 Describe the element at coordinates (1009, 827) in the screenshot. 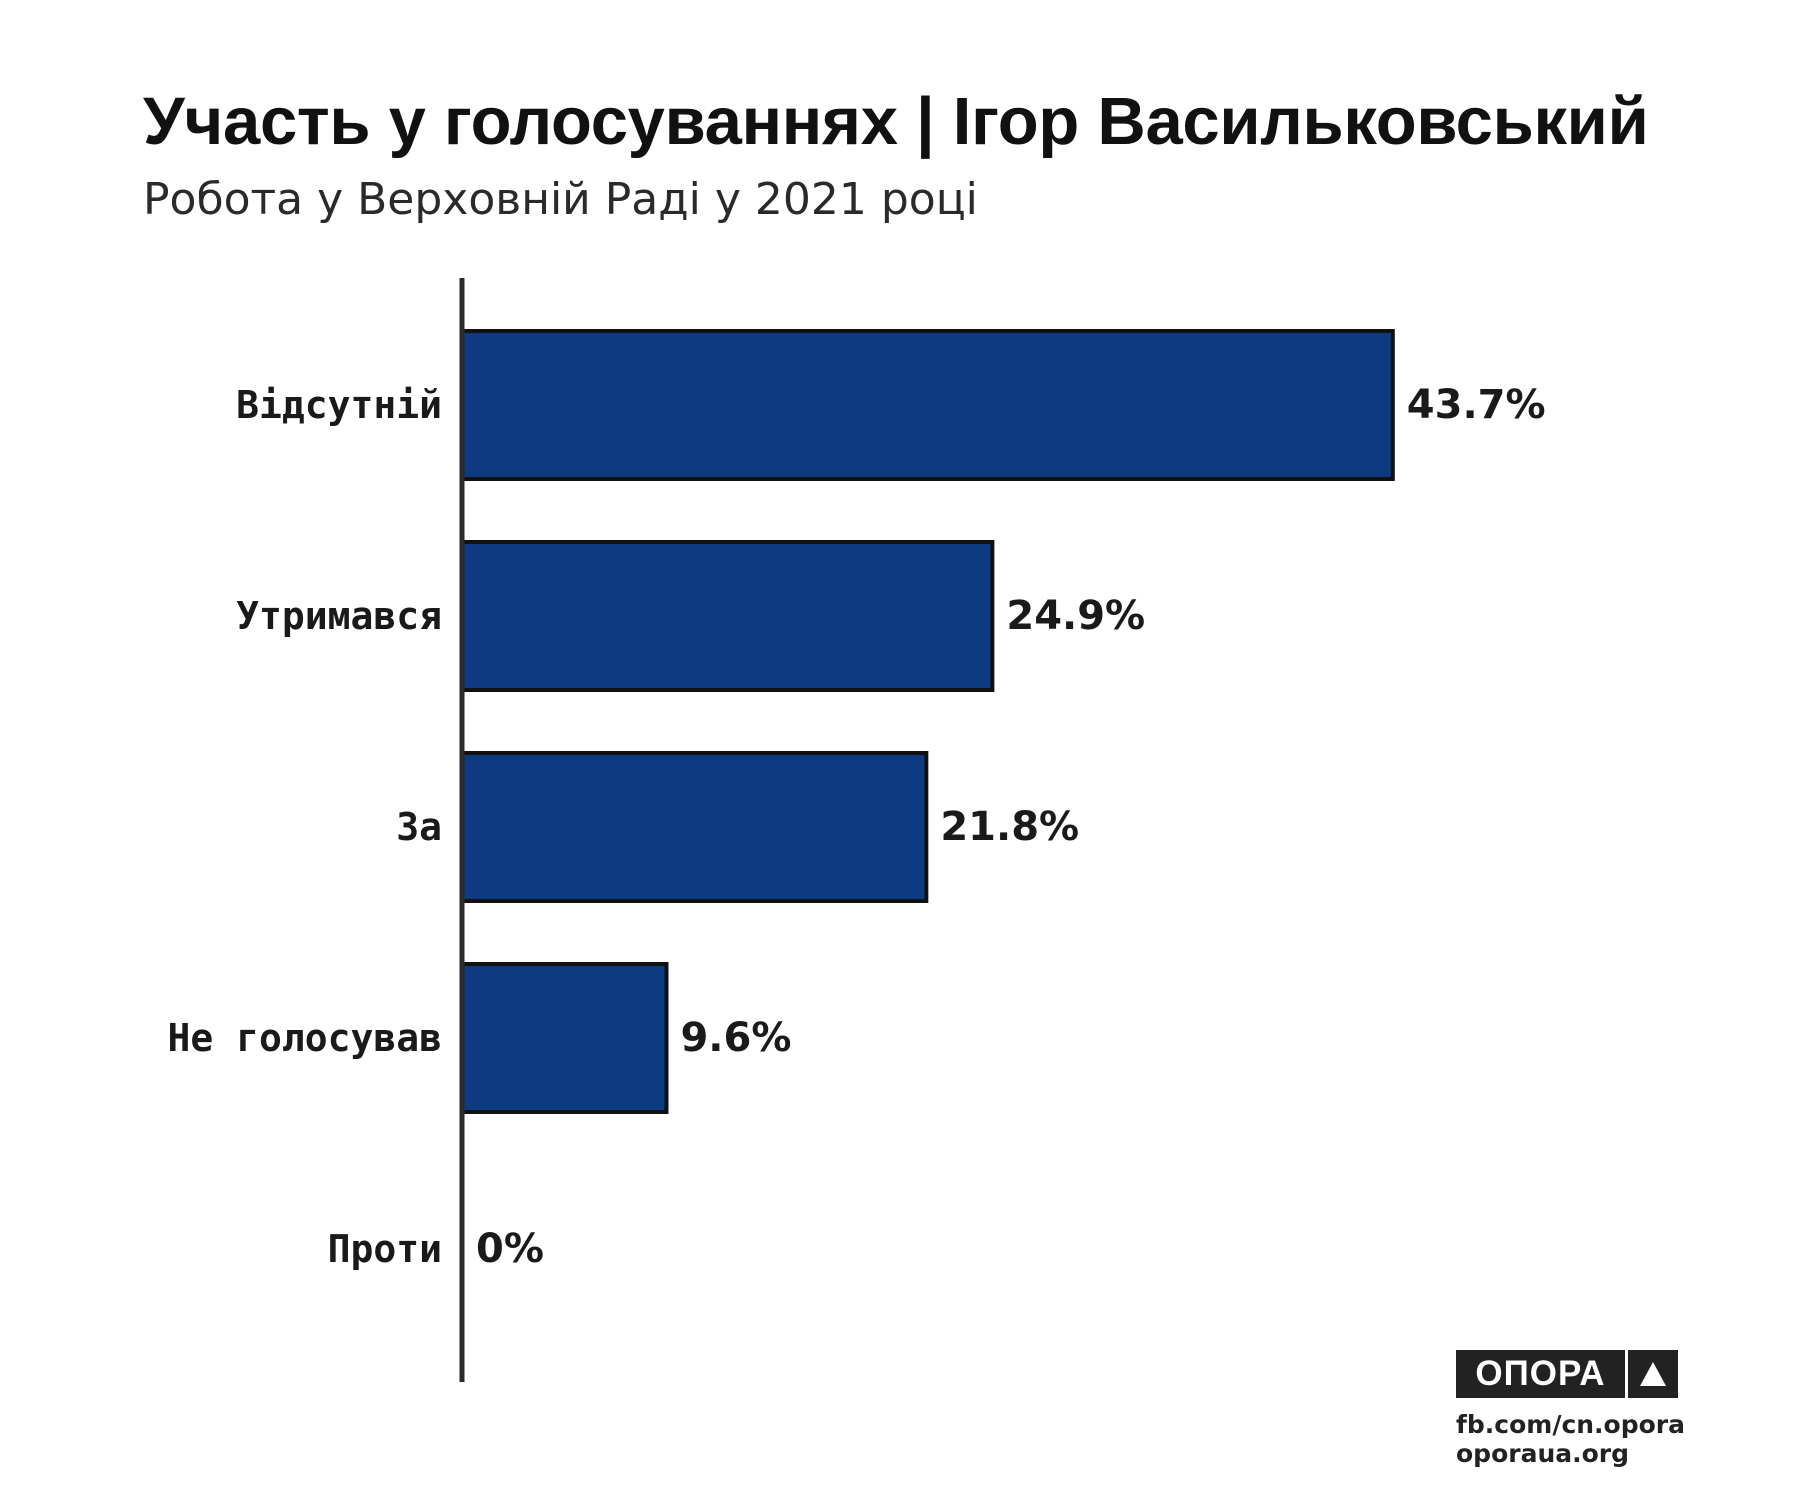

I see `value-label: 21.8%` at that location.